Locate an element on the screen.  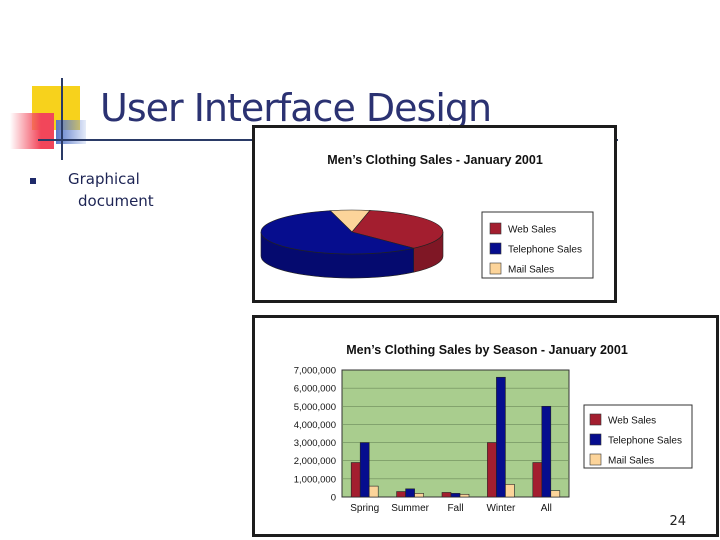
bar-web-sales-all is located at coordinates (537, 480).